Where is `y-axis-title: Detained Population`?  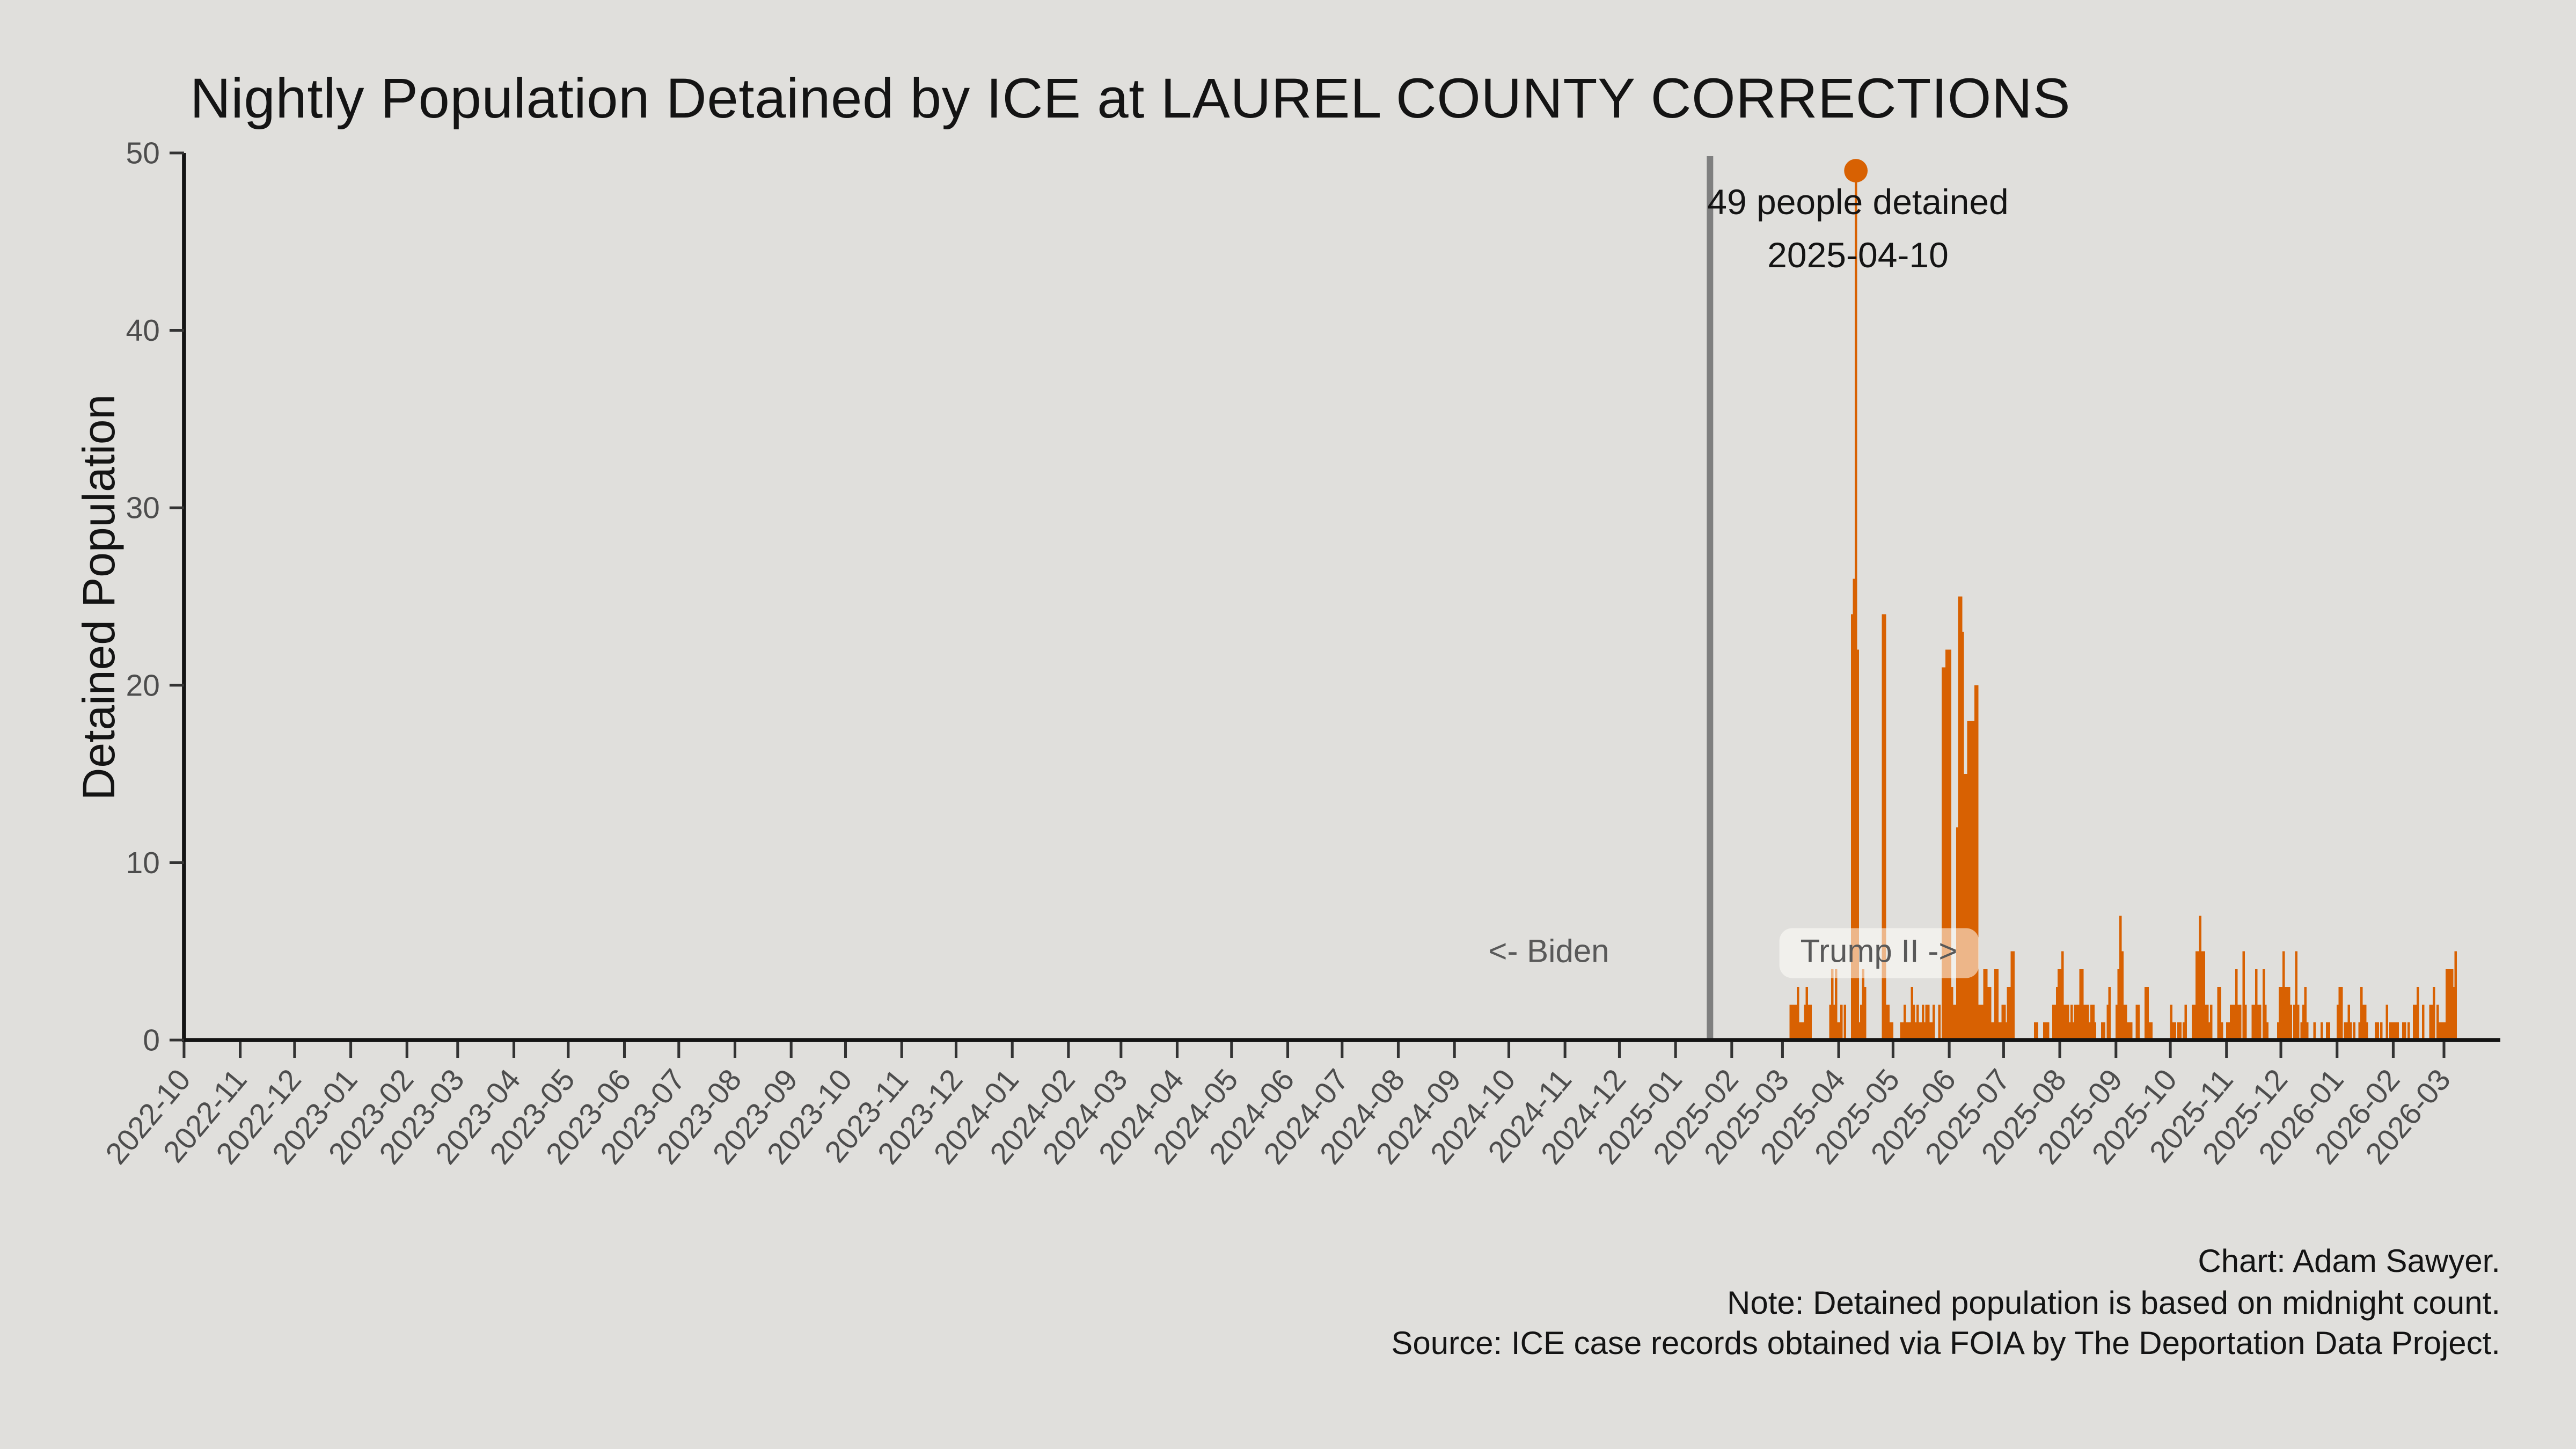
y-axis-title: Detained Population is located at coordinates (99, 597).